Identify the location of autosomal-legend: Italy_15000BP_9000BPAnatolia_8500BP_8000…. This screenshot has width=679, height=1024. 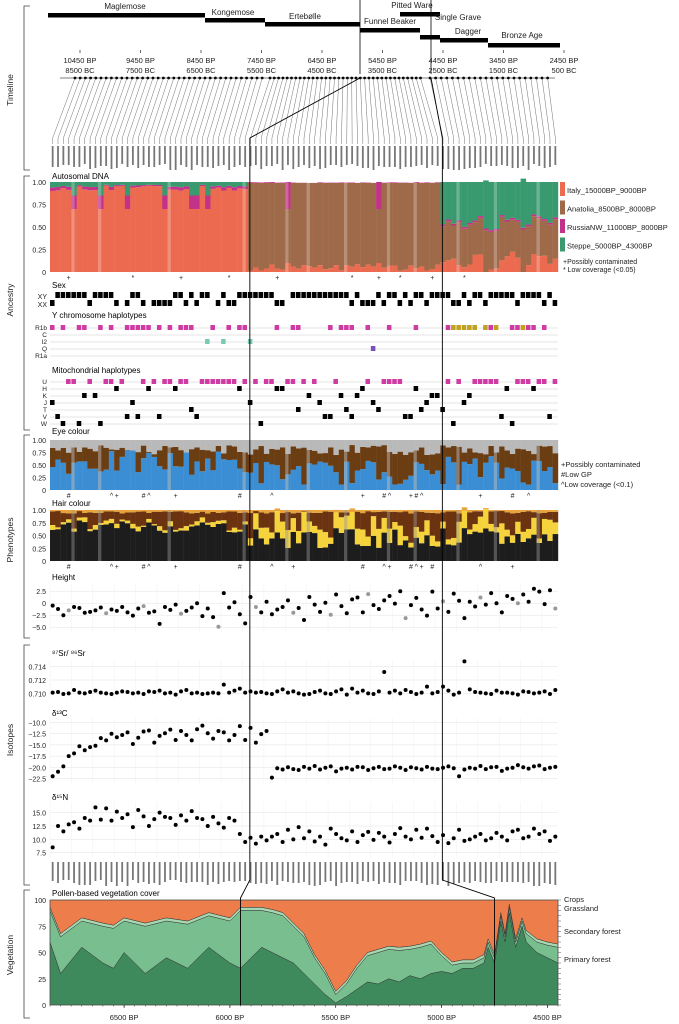
(614, 228).